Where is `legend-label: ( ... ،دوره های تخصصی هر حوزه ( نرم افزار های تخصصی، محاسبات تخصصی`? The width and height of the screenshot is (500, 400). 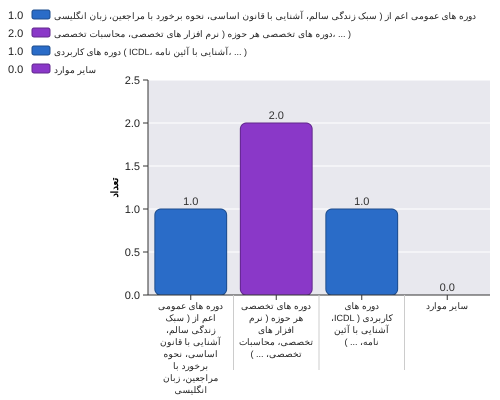 legend-label: ( ... ،دوره های تخصصی هر حوزه ( نرم افزار های تخصصی، محاسبات تخصصی is located at coordinates (203, 34).